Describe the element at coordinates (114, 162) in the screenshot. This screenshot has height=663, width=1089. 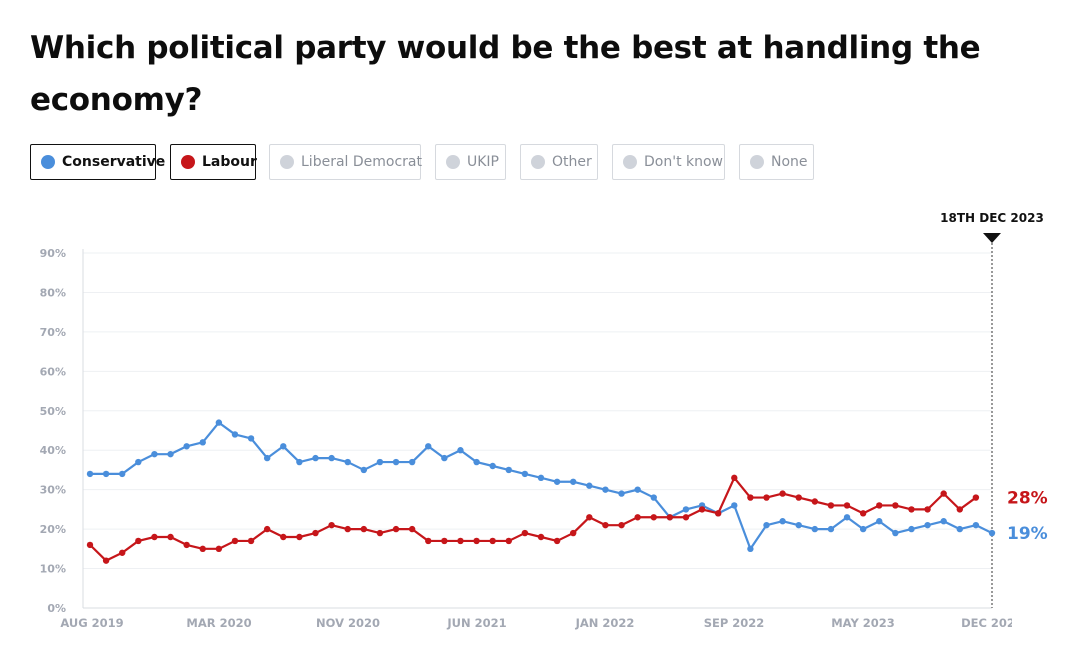
I see `legend-chip-label: Conservative` at that location.